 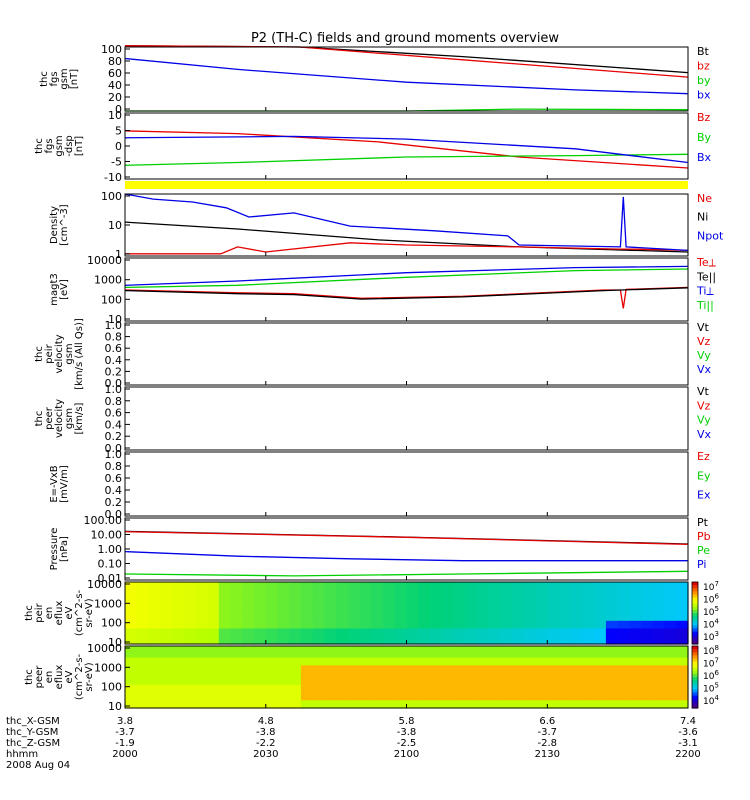 What do you see at coordinates (406, 237) in the screenshot?
I see `series-ni` at bounding box center [406, 237].